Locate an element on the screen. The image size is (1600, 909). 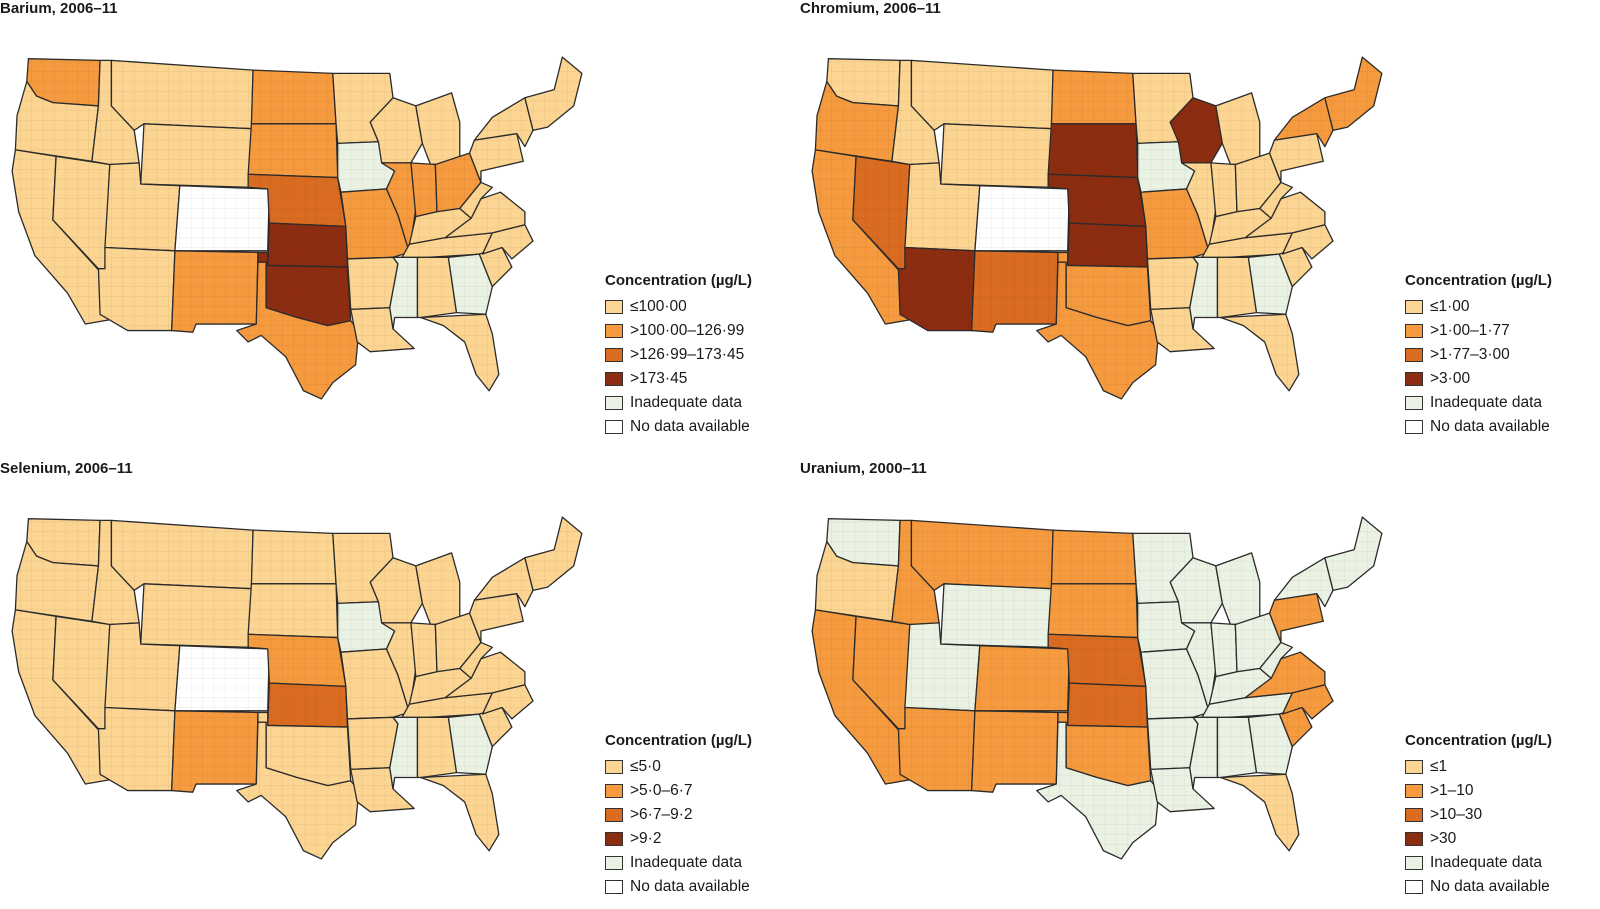
legend-label: No data available is located at coordinates (690, 426).